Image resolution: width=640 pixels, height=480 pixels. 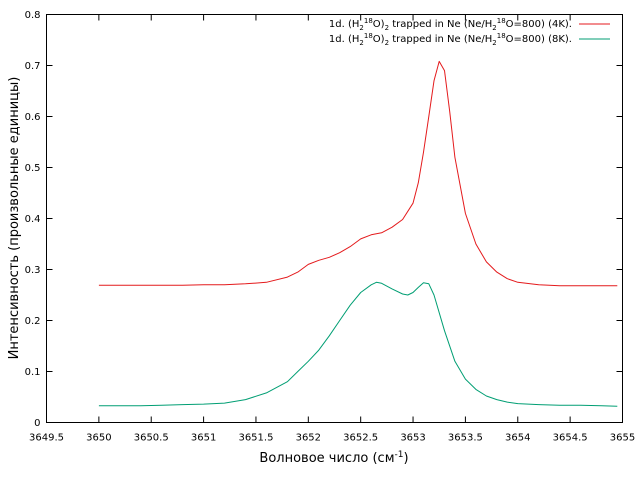 I want to click on x-tick-label: 3649.5, so click(x=46, y=438).